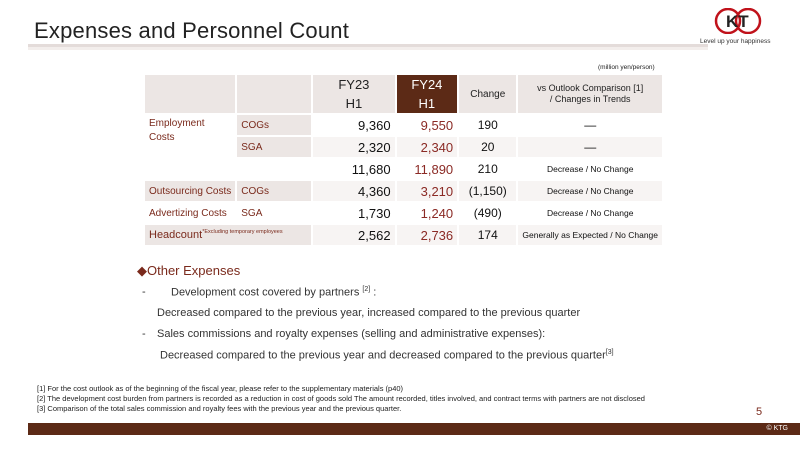 This screenshot has width=800, height=449. Describe the element at coordinates (590, 235) in the screenshot. I see `outlook-value: Generally as Expected / No Change` at that location.